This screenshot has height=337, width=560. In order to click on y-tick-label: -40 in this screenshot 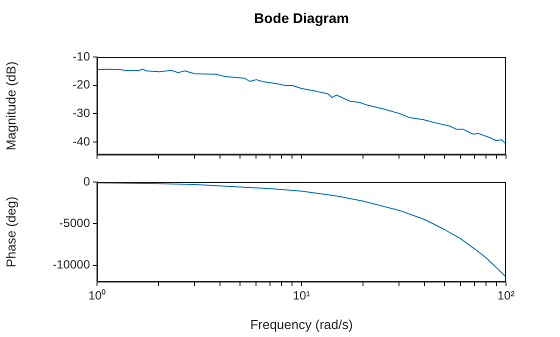, I will do `click(81, 141)`.